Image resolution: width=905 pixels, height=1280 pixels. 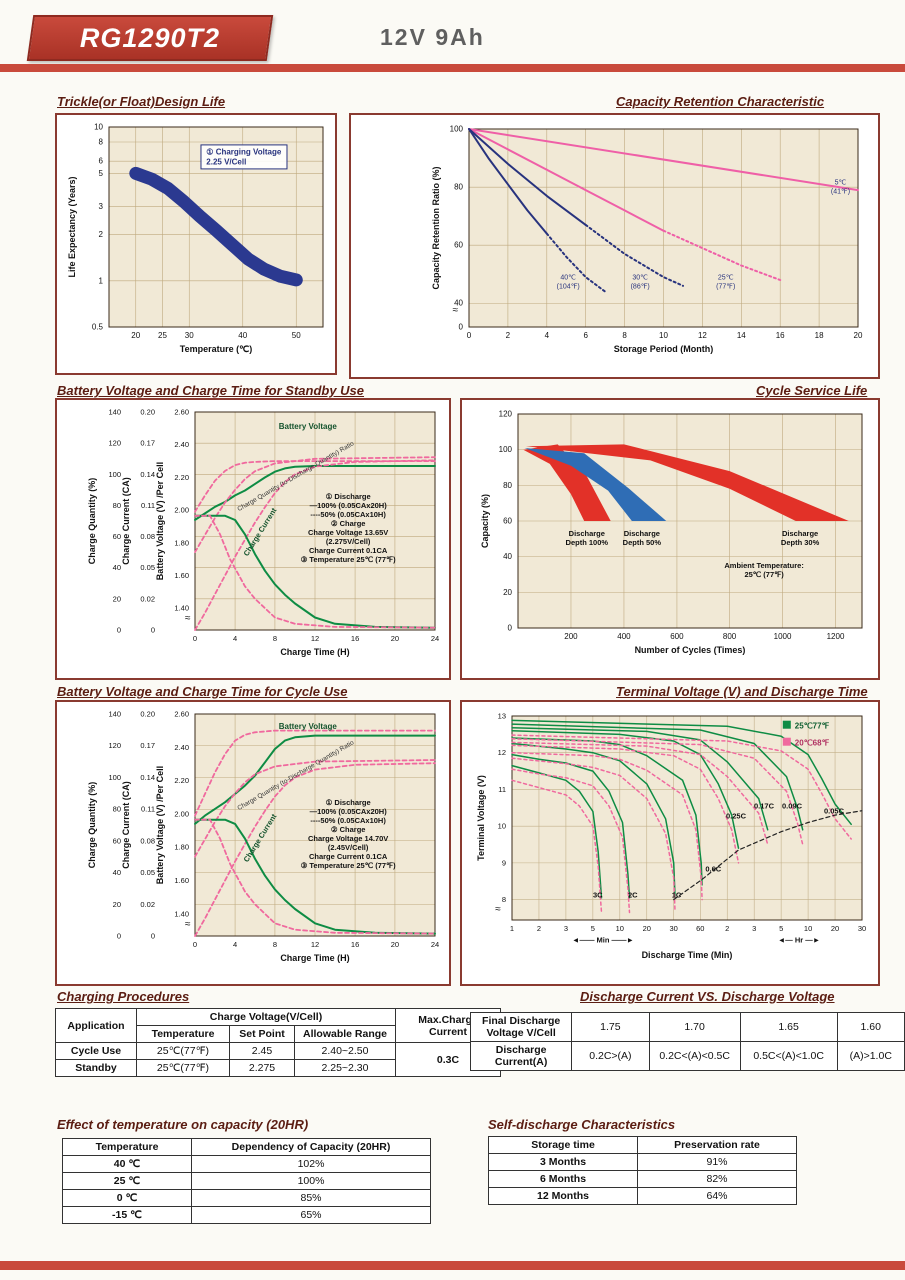 I want to click on svg-text: Storage Period (Month), so click(x=664, y=349).